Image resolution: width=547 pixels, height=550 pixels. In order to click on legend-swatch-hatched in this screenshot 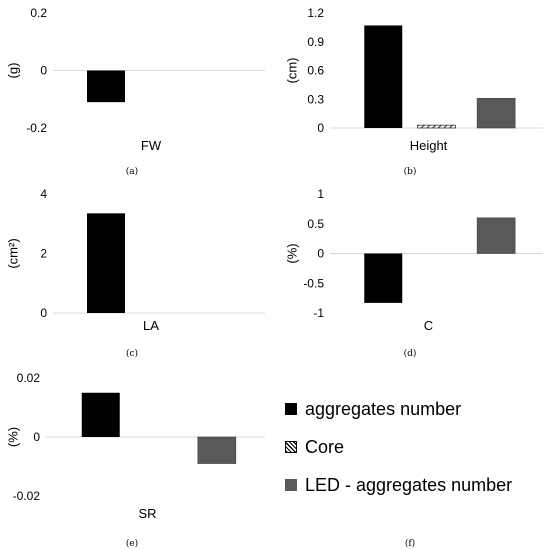, I will do `click(291, 447)`.